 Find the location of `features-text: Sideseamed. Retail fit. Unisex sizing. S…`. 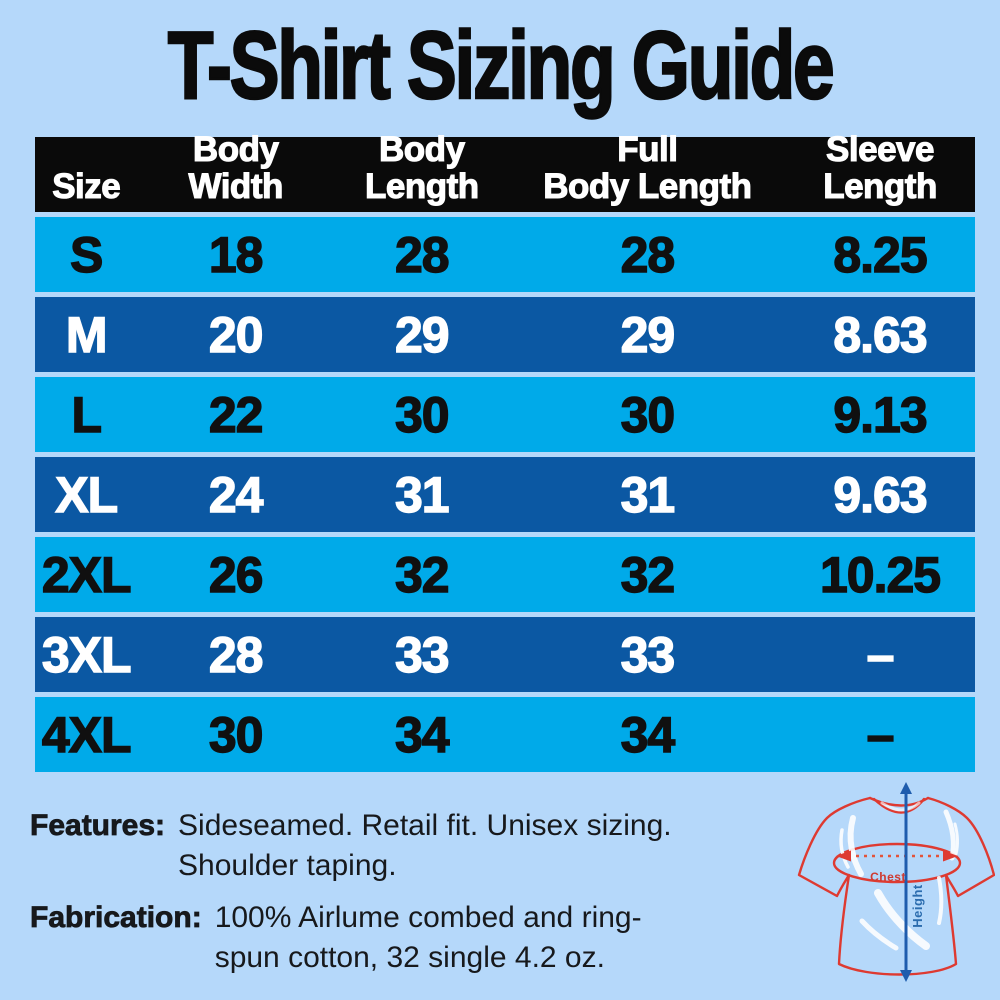

features-text: Sideseamed. Retail fit. Unisex sizing. S… is located at coordinates (425, 846).